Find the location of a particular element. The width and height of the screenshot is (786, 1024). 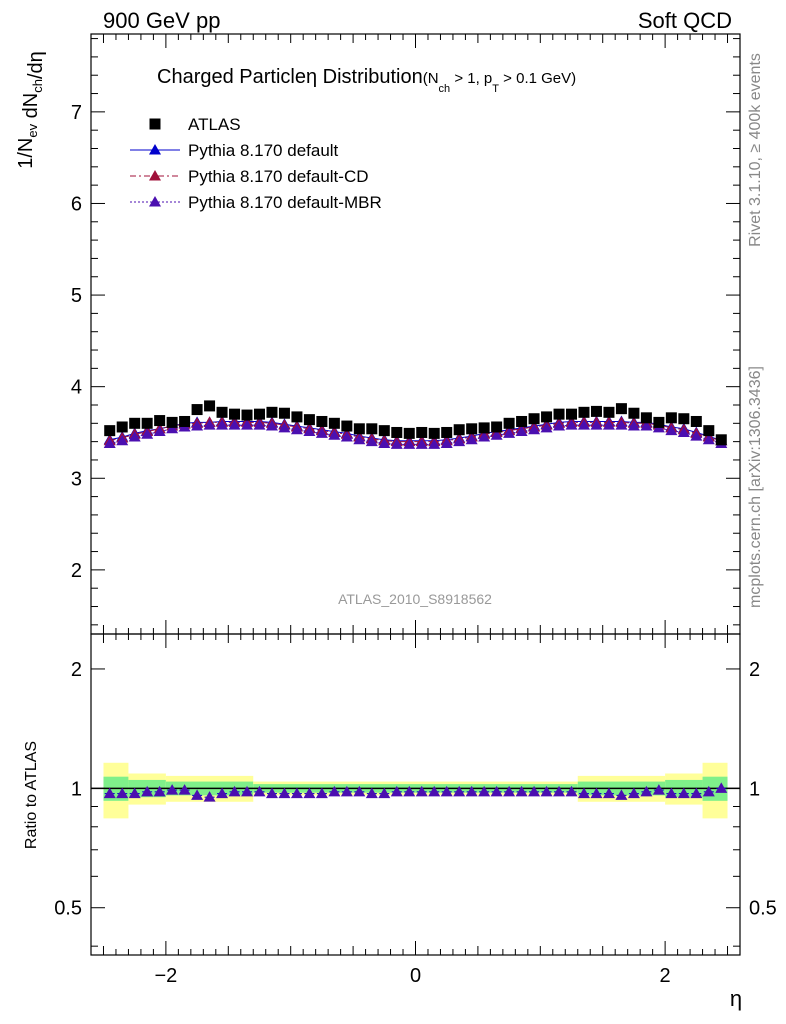

y-tick-label: 4 is located at coordinates (76, 388).